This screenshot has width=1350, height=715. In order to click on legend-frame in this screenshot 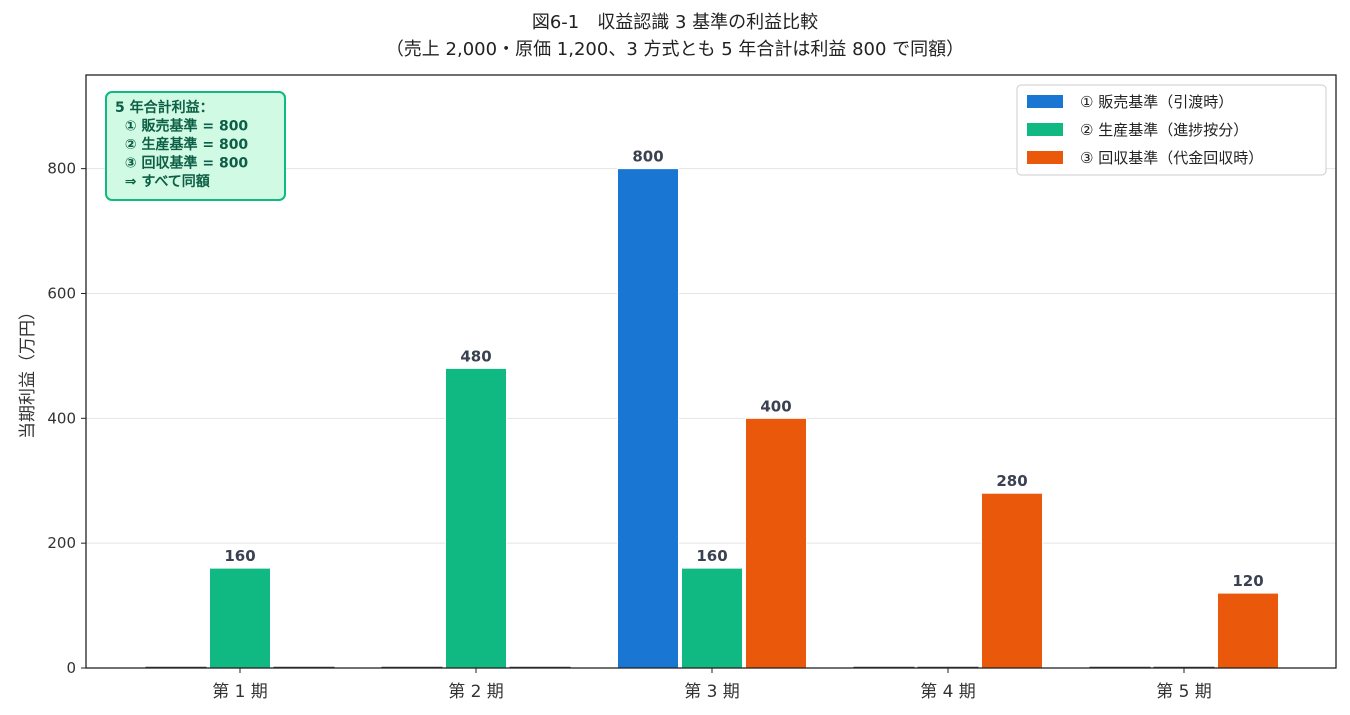, I will do `click(1171, 130)`.